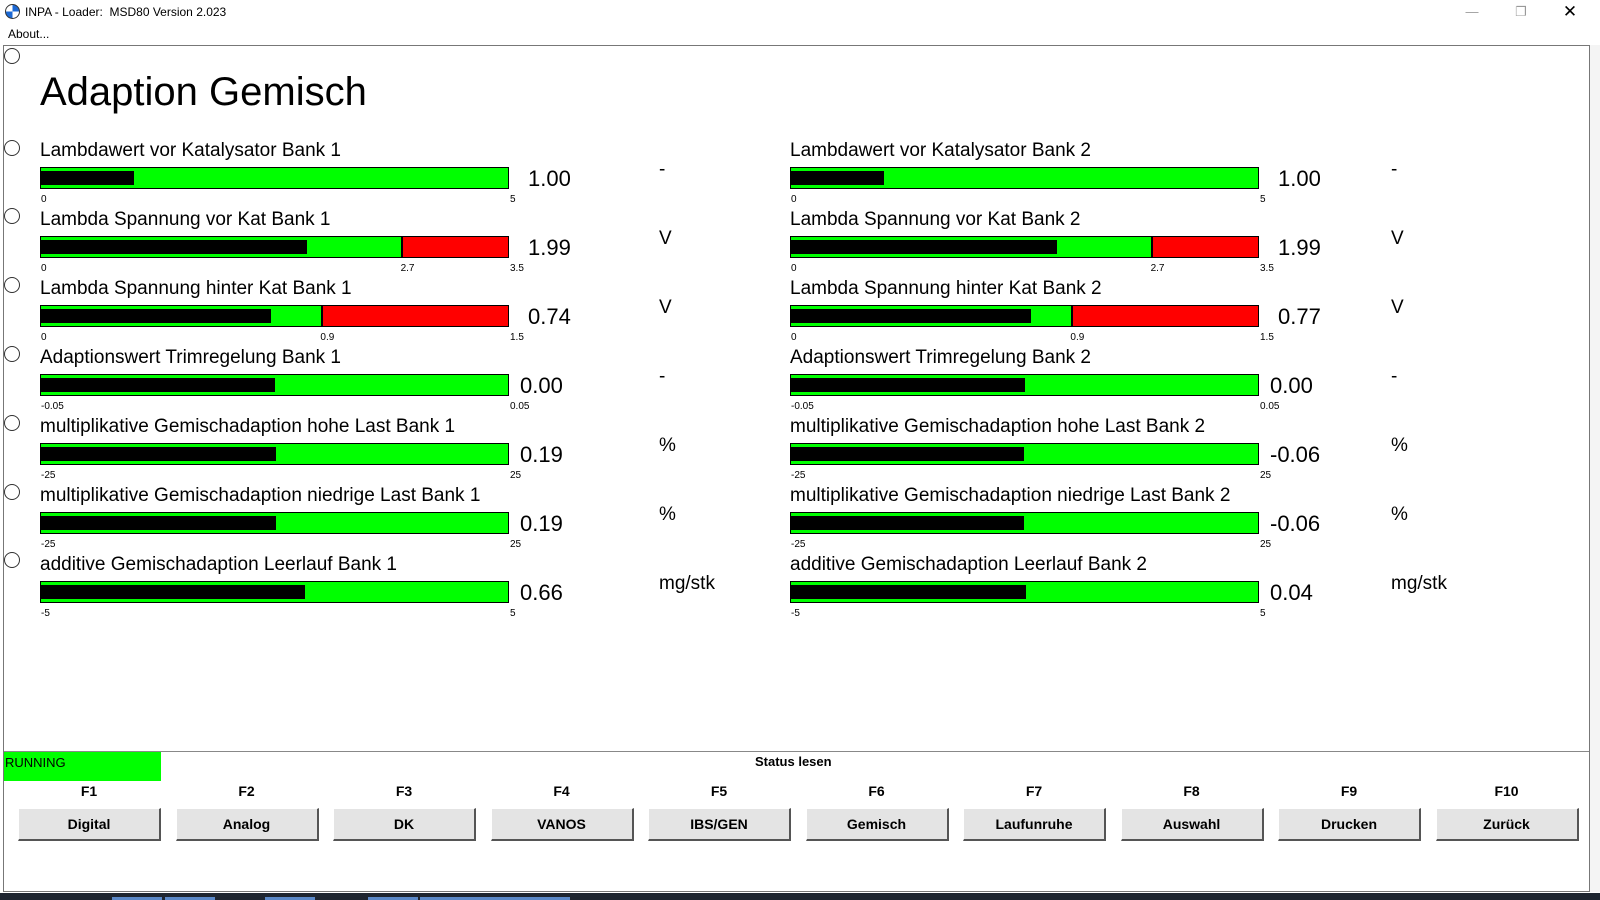 Image resolution: width=1600 pixels, height=900 pixels. What do you see at coordinates (1506, 791) in the screenshot?
I see `fkey-label-f10: F10` at bounding box center [1506, 791].